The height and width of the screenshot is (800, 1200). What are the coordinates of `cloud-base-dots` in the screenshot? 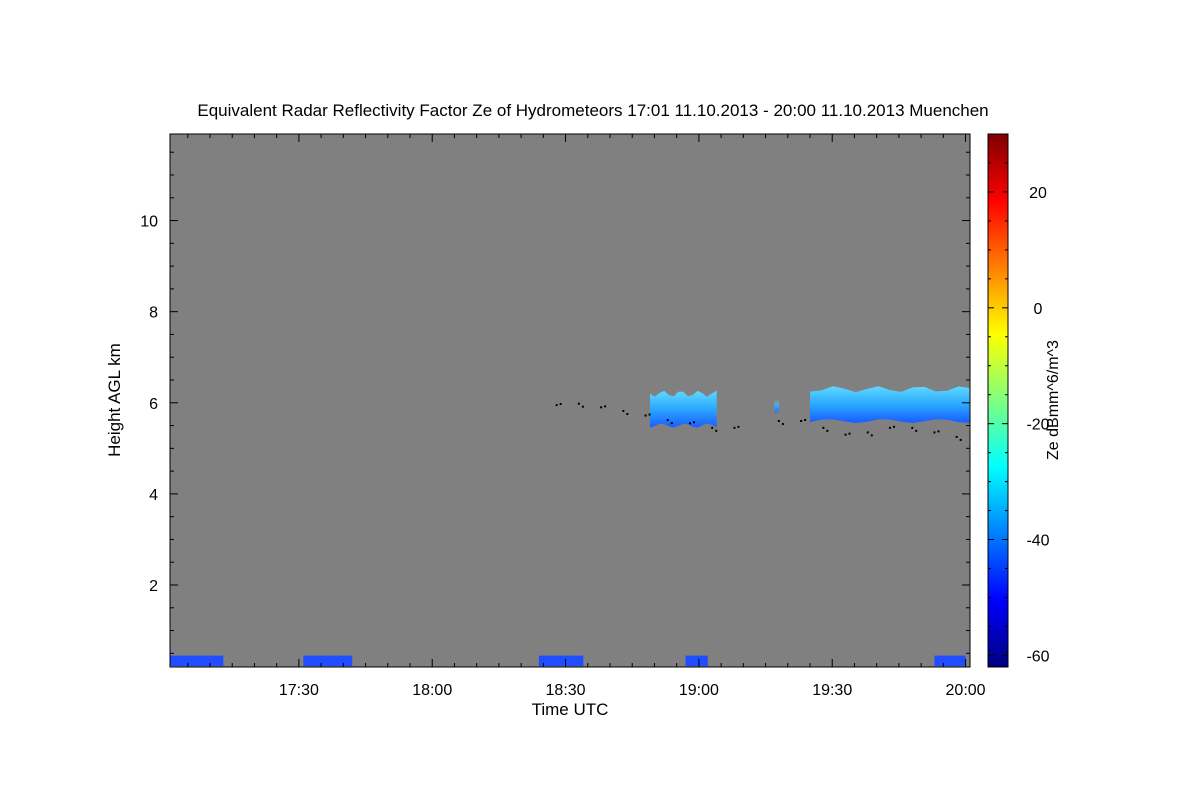 It's located at (758, 421).